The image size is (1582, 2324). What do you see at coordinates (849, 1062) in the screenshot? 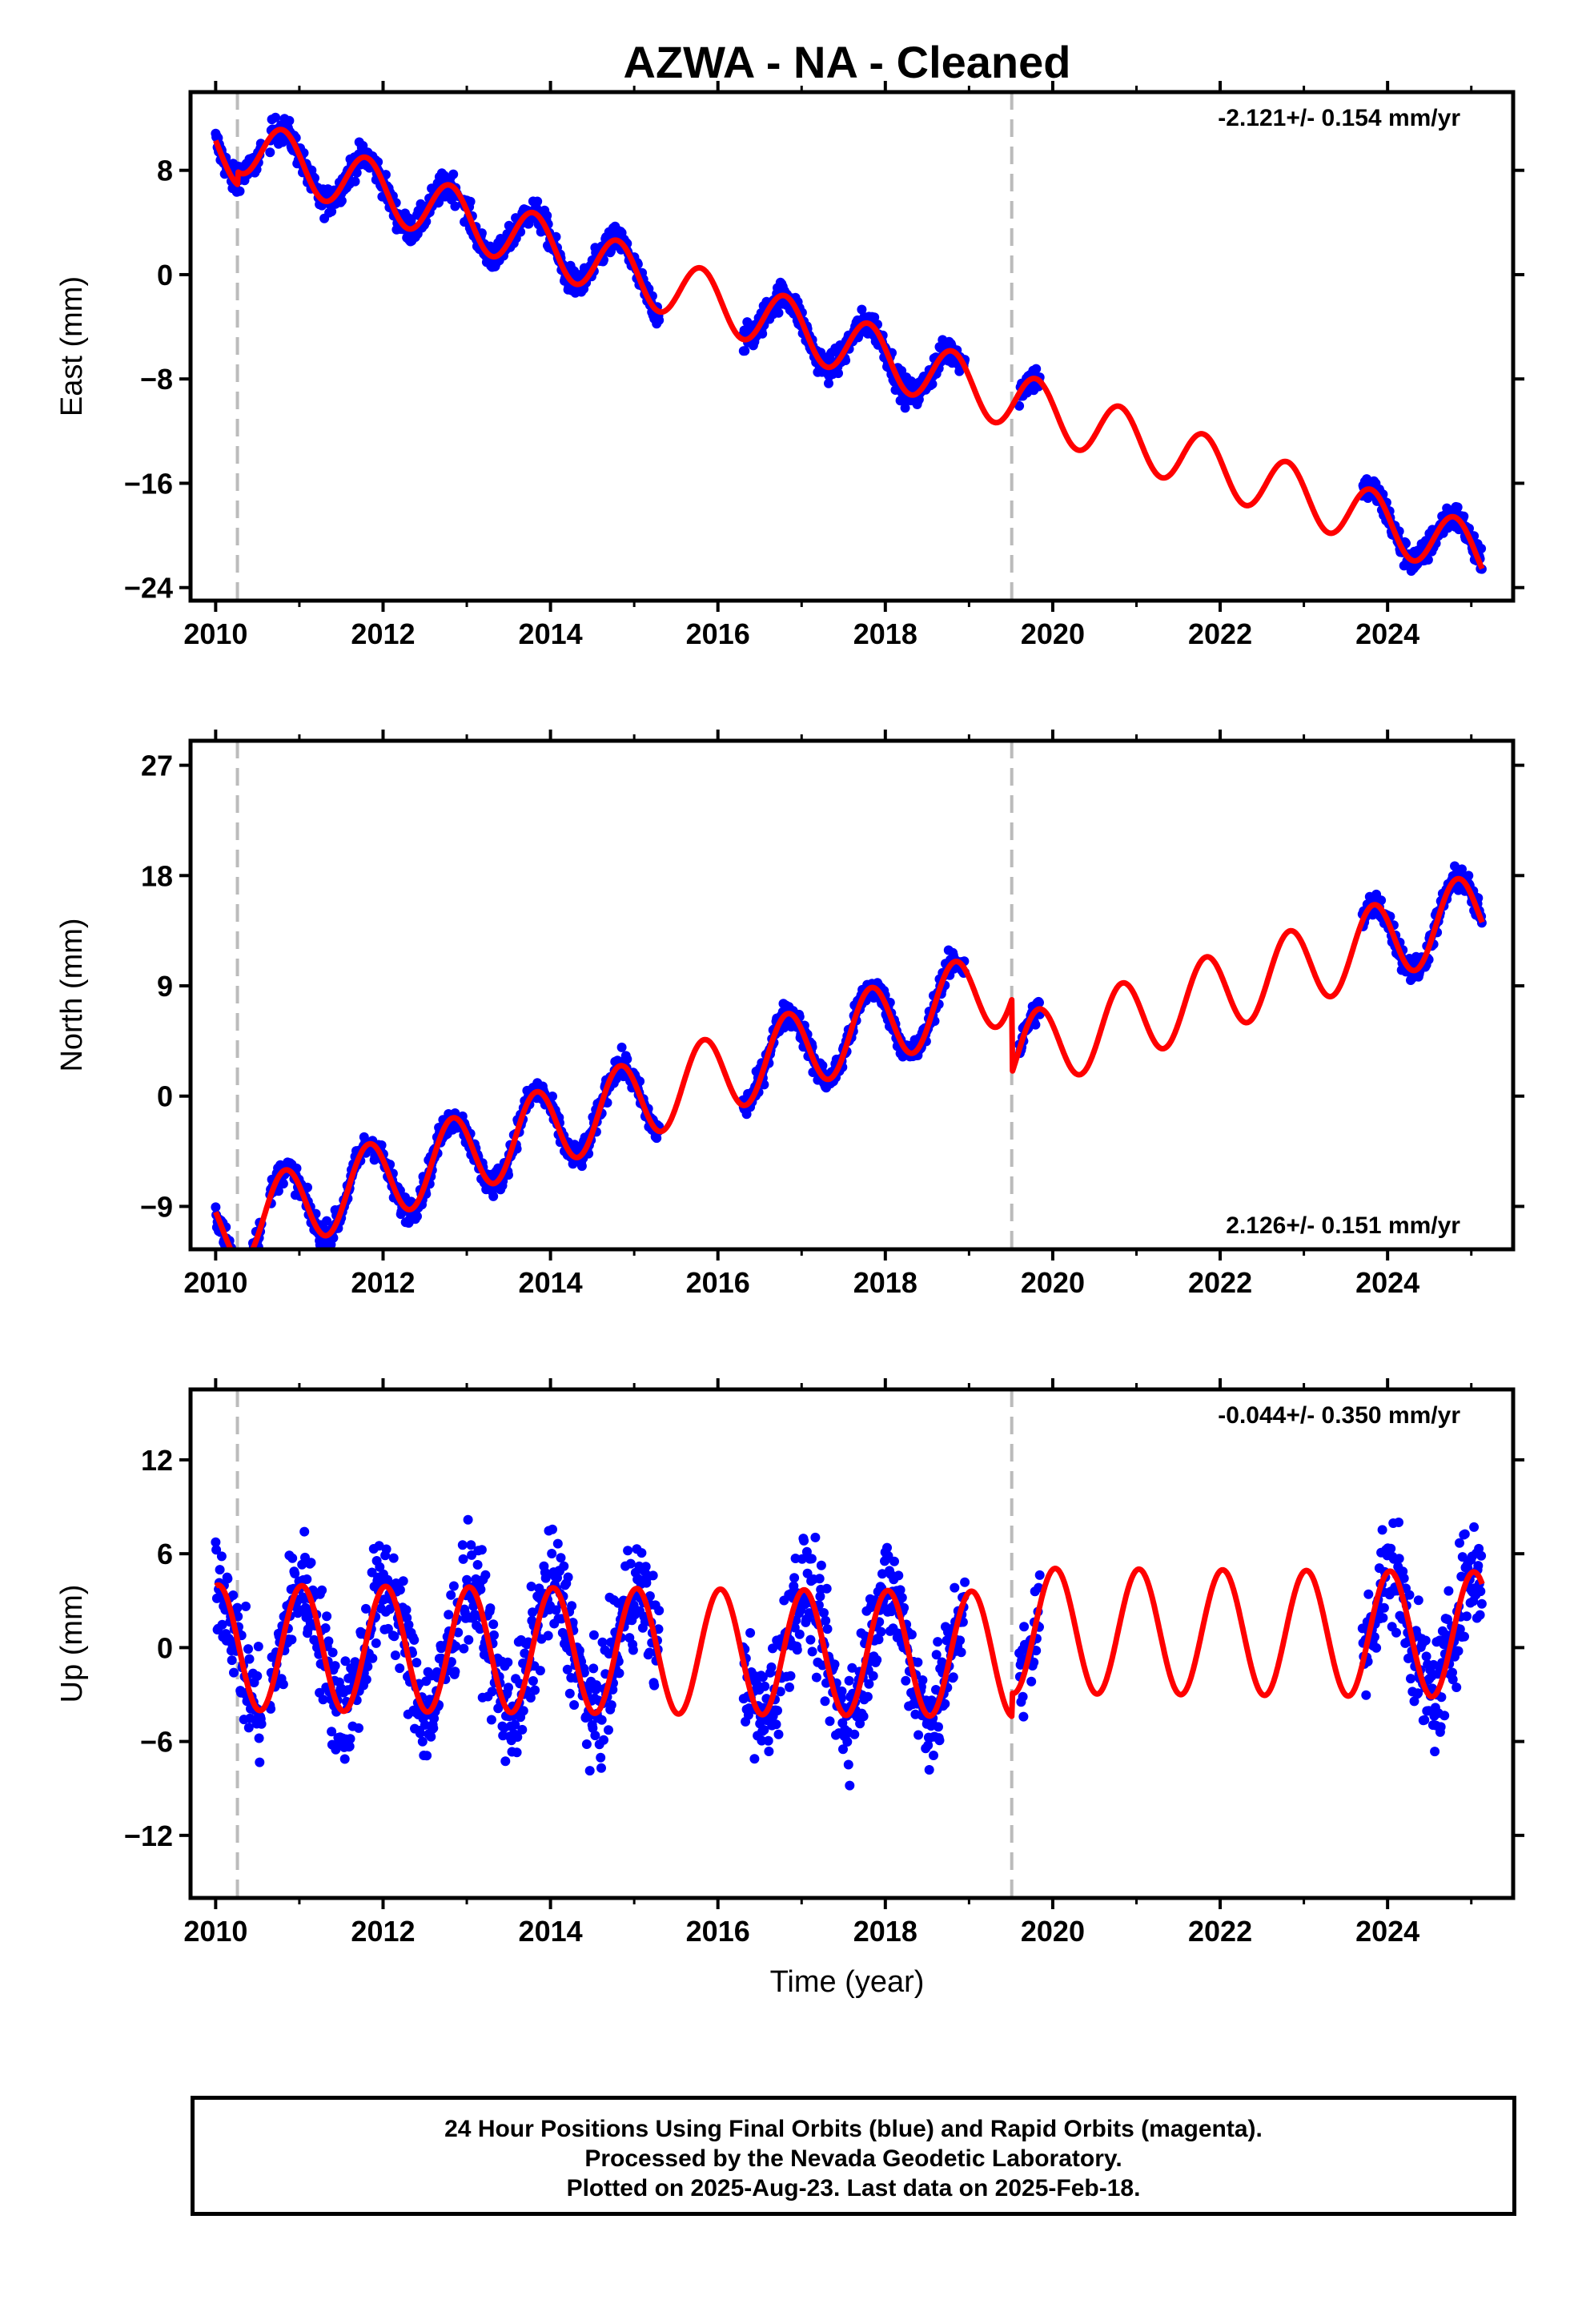
I see `model-curve` at bounding box center [849, 1062].